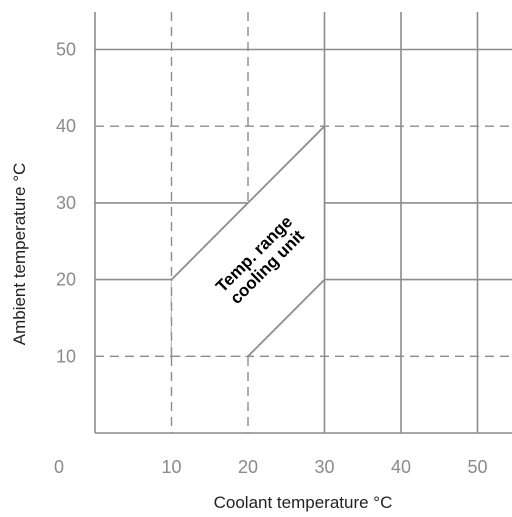 This screenshot has height=517, width=512. I want to click on y-tick-label-40: 40, so click(66, 126).